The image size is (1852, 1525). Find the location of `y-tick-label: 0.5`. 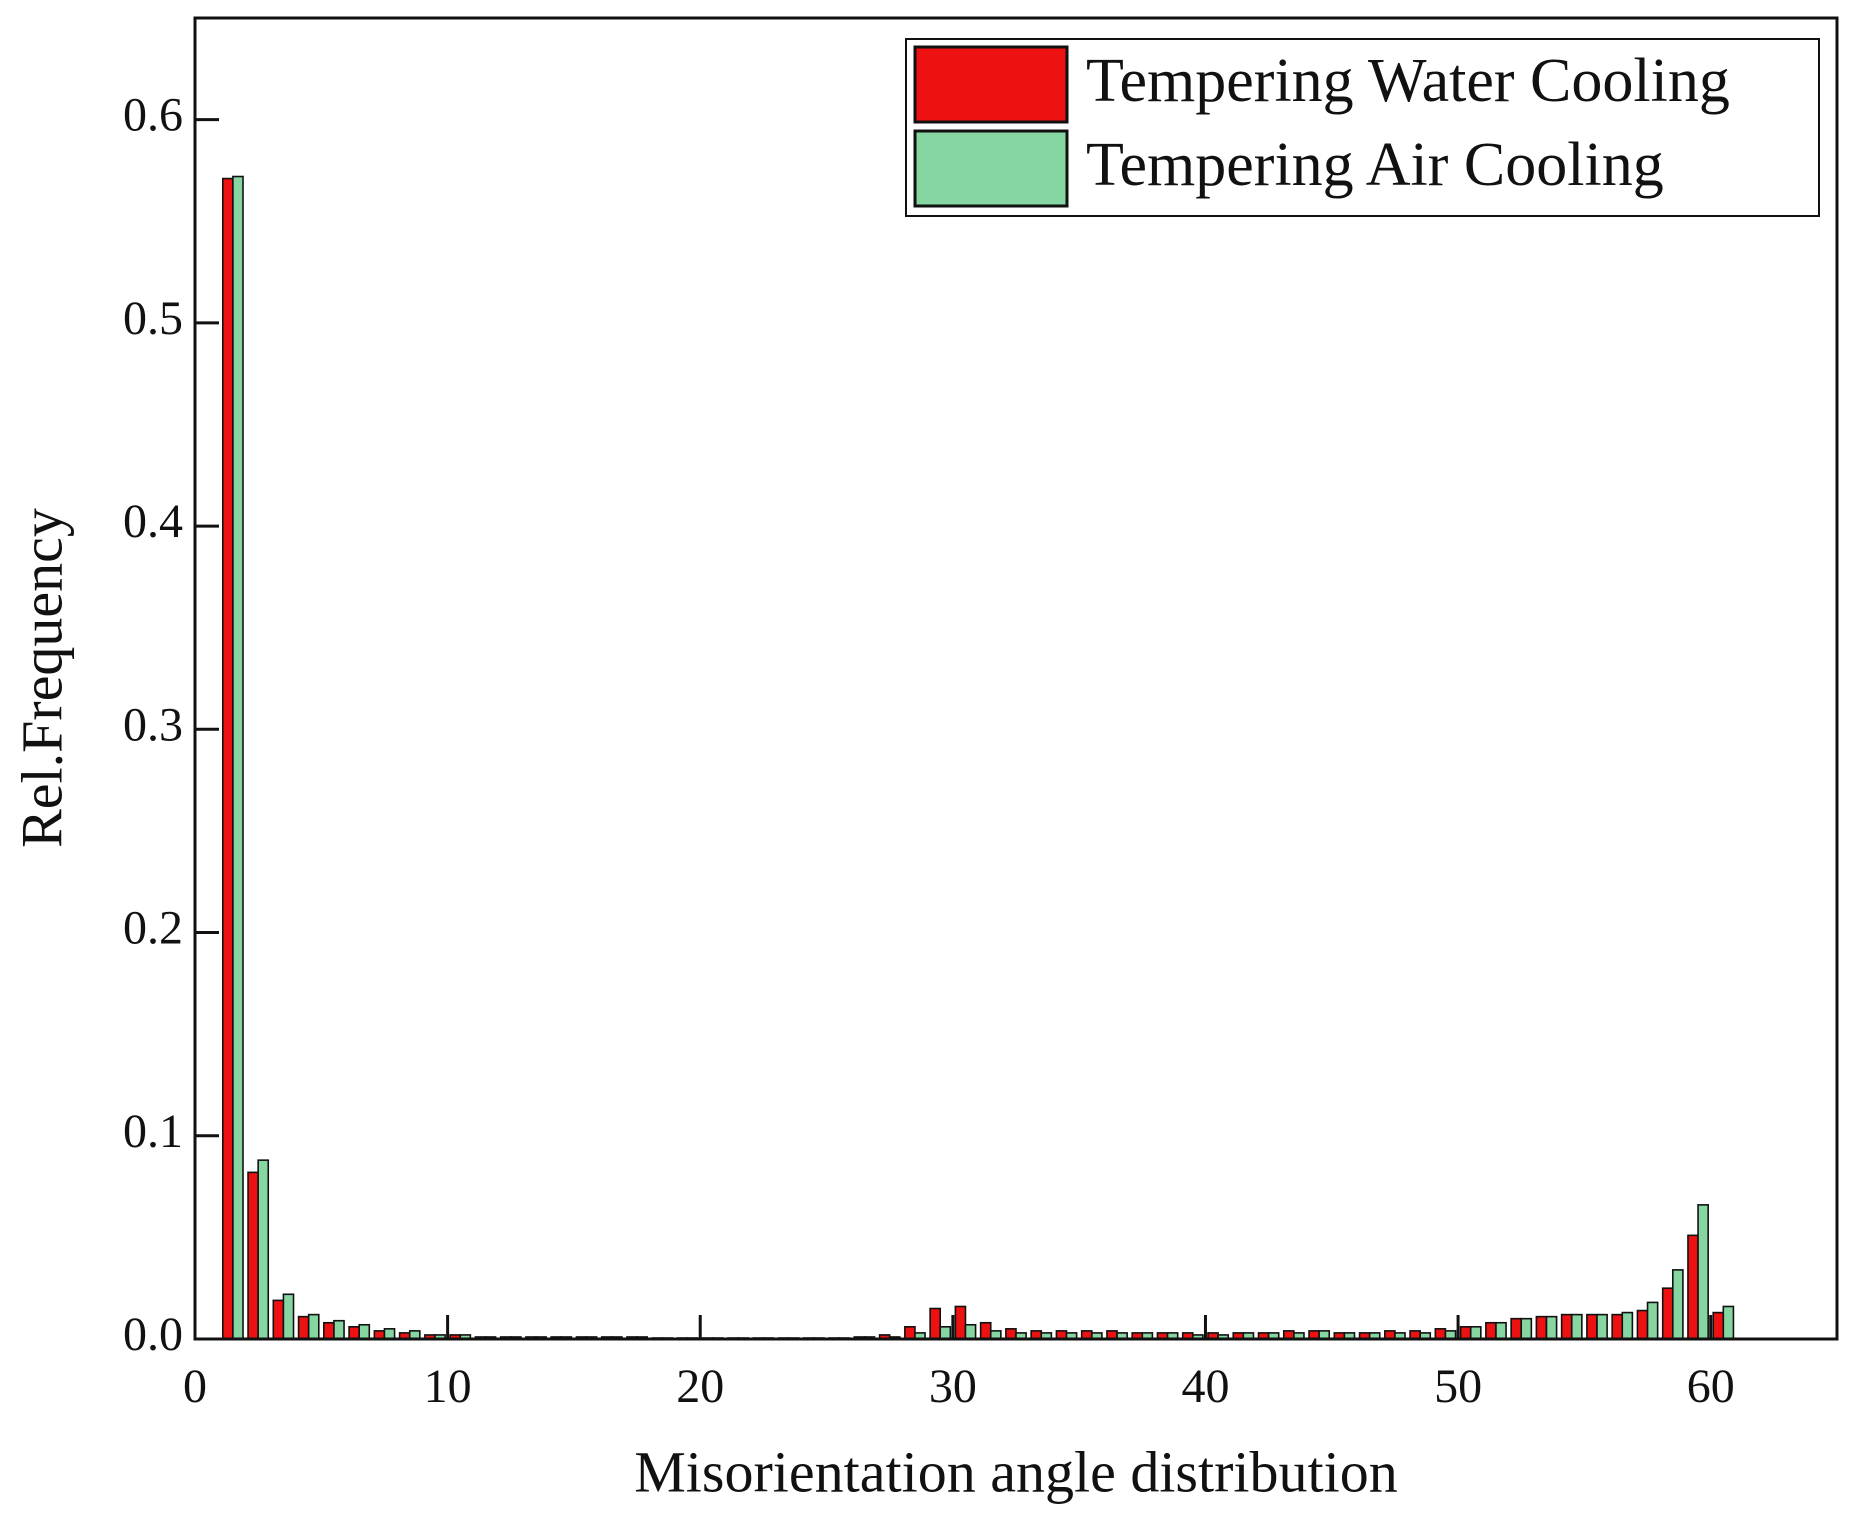

y-tick-label: 0.5 is located at coordinates (153, 318).